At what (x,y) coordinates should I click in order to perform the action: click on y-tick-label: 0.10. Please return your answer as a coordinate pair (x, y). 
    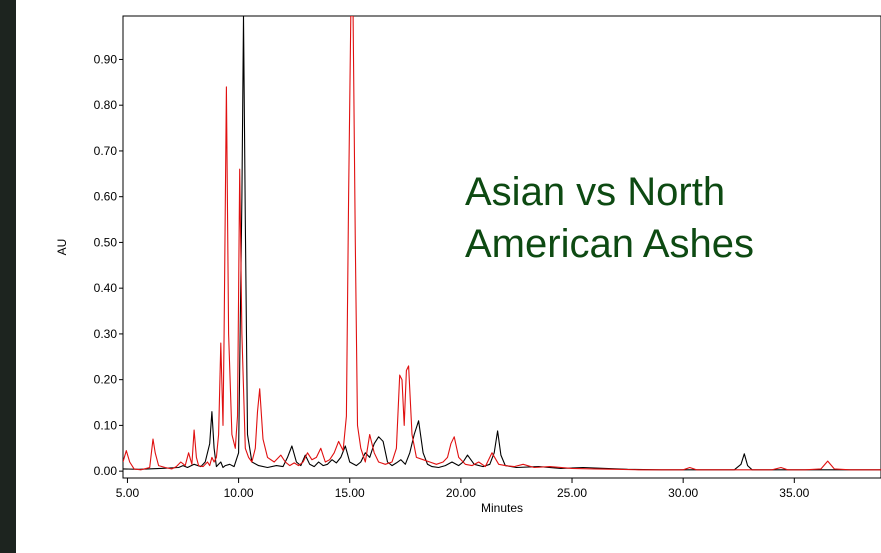
    Looking at the image, I should click on (106, 425).